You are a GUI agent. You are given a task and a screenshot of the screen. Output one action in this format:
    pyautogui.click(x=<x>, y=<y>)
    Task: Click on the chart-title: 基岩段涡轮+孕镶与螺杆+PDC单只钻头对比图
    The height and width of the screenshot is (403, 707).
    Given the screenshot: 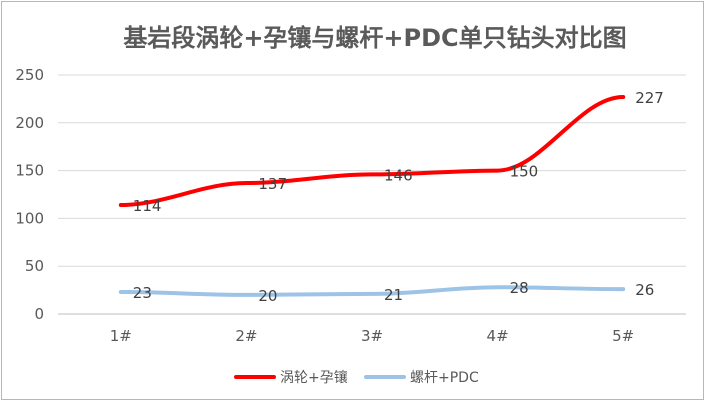 What is the action you would take?
    pyautogui.click(x=374, y=38)
    